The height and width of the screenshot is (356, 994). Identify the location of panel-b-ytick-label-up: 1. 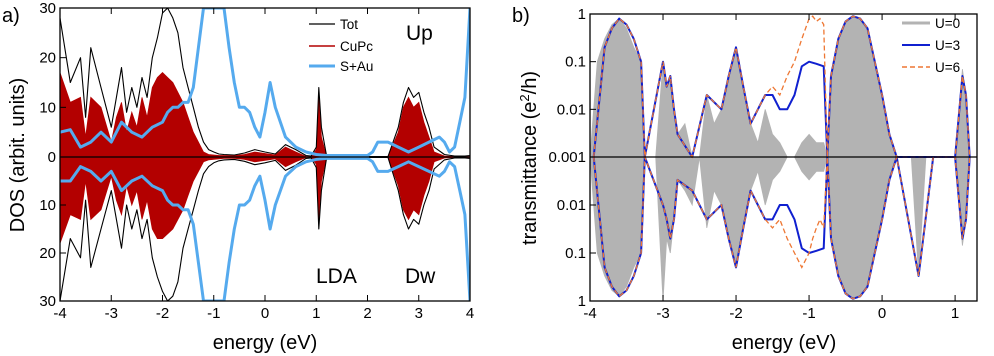
(582, 14).